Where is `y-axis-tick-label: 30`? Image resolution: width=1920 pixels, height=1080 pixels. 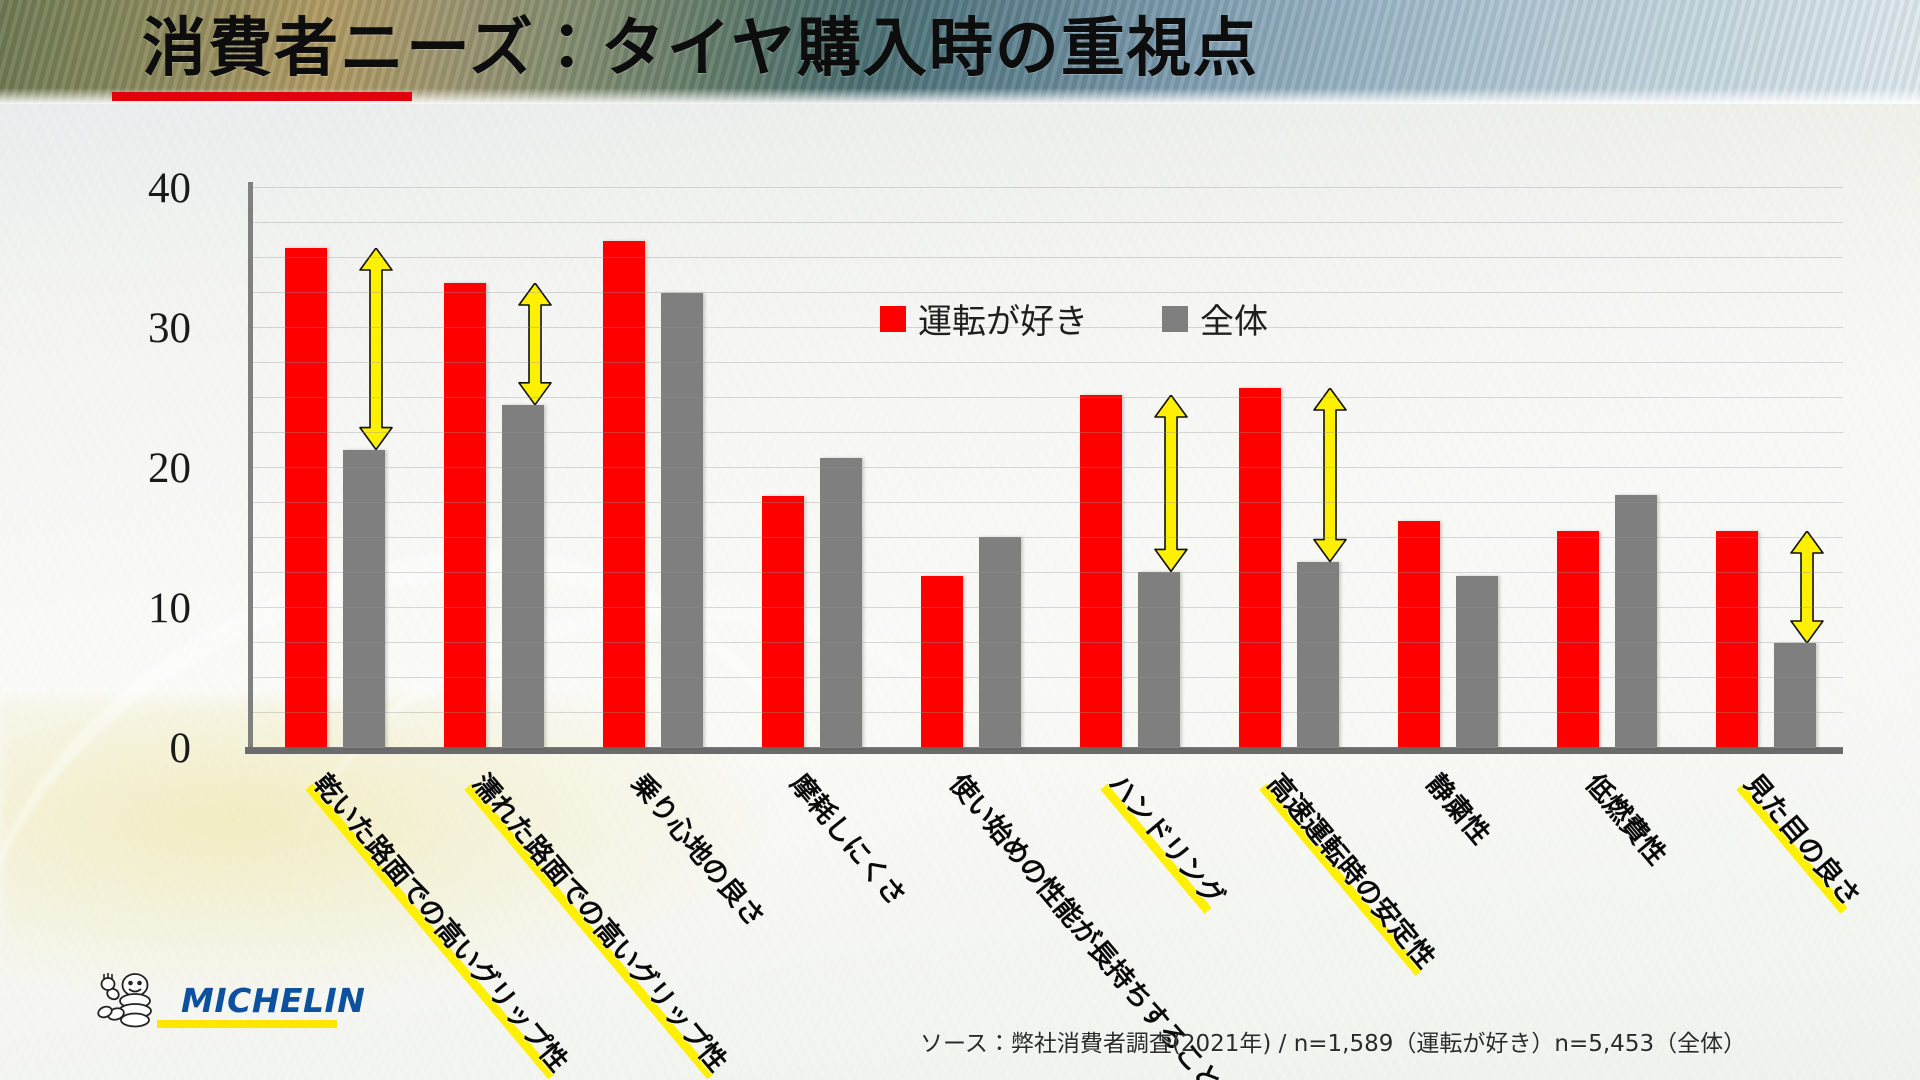 y-axis-tick-label: 30 is located at coordinates (169, 328).